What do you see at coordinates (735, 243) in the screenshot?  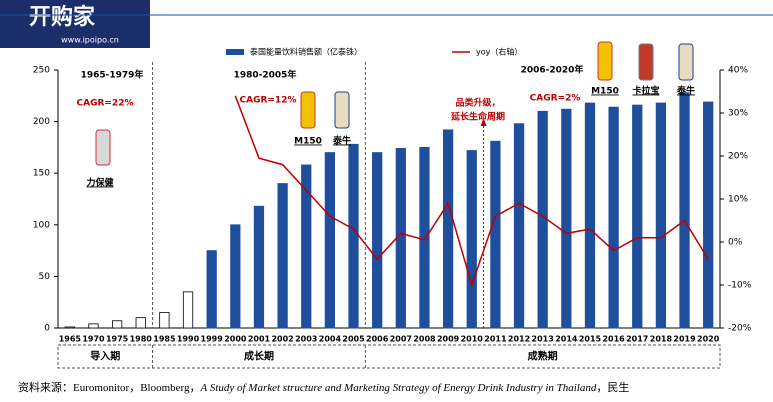 I see `y2-tick-label: 0%` at bounding box center [735, 243].